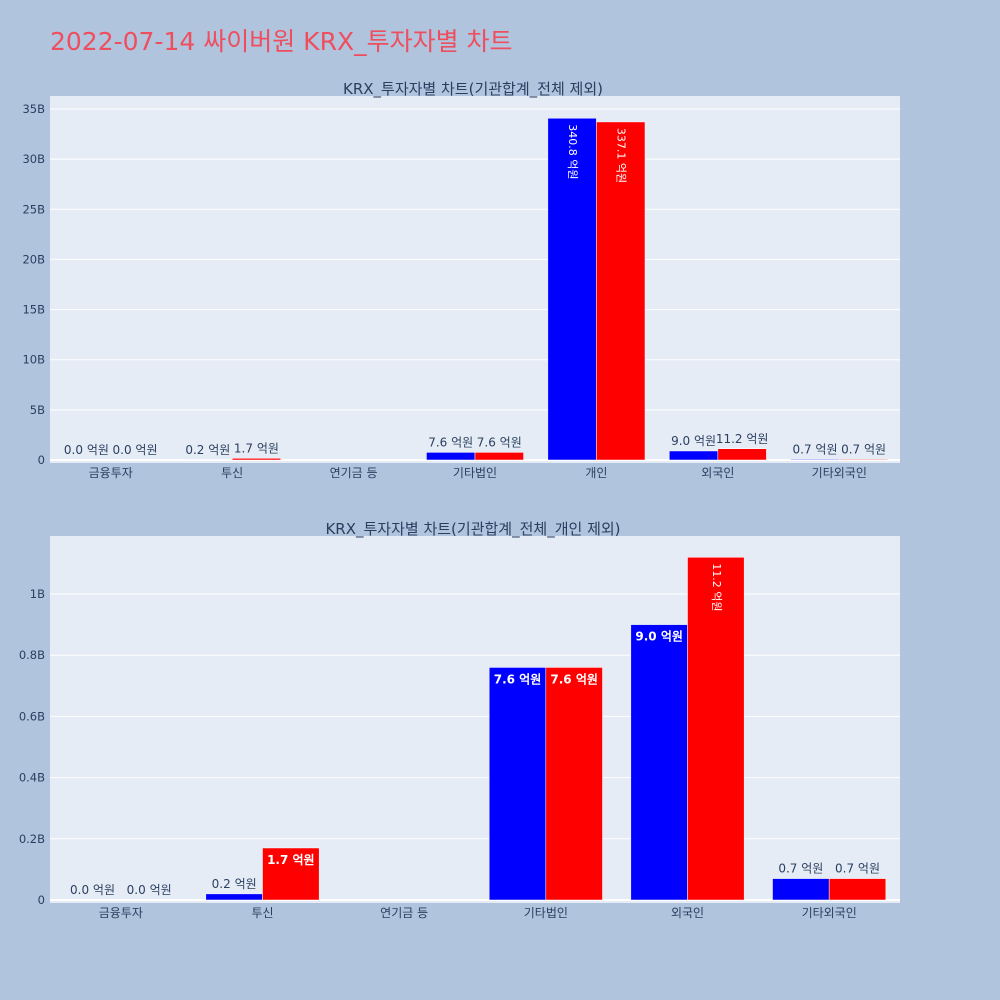 Image resolution: width=1000 pixels, height=1000 pixels. I want to click on y-tick-label: 0.6B, so click(32, 716).